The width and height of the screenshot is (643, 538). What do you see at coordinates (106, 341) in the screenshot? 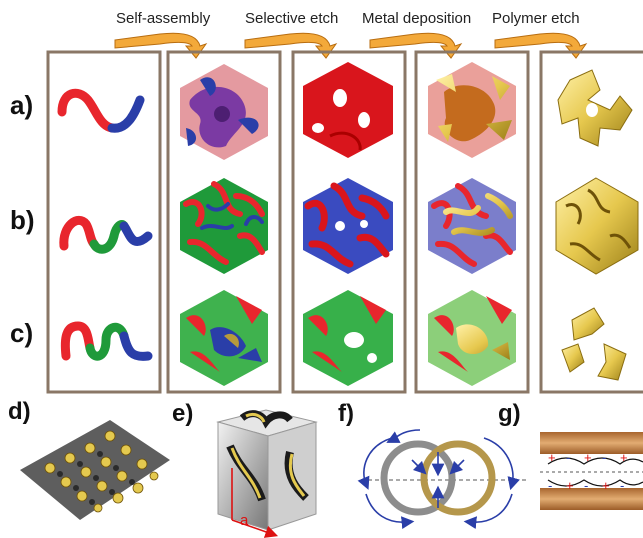
I see `chain-acb` at bounding box center [106, 341].